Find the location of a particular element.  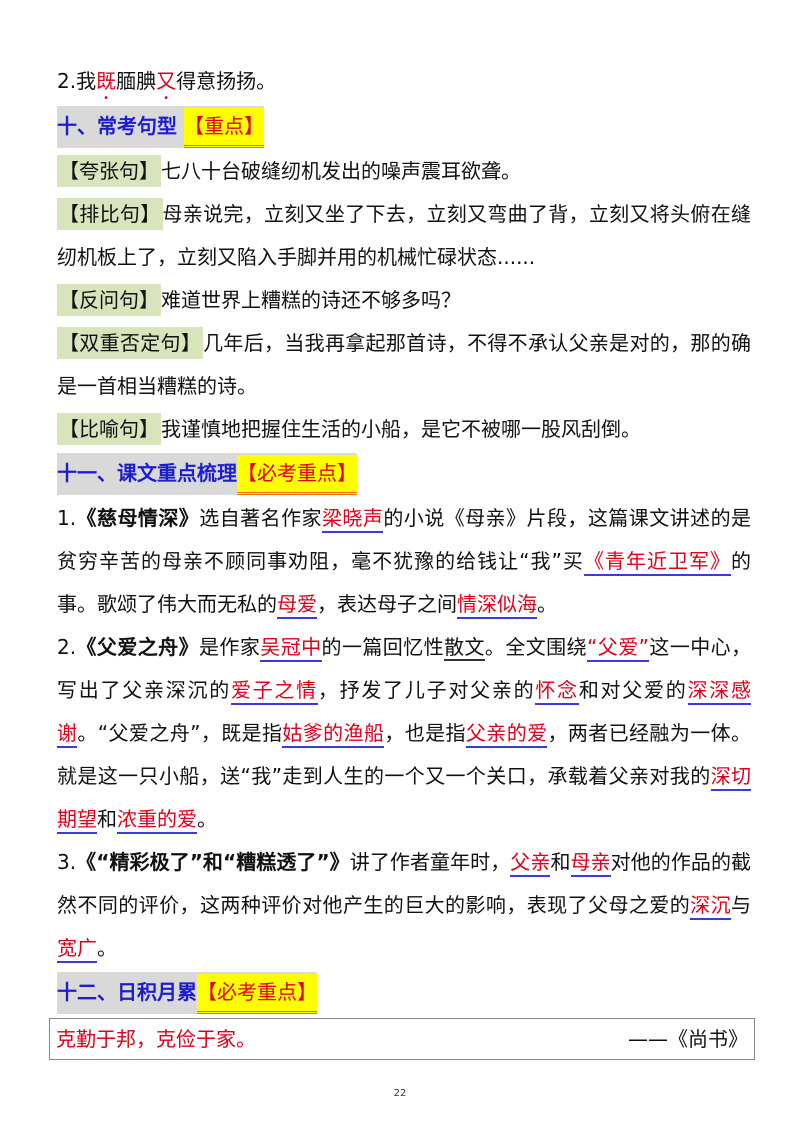

lesson-title: 《“精彩极了”和“糟糕透了”》 is located at coordinates (213, 862).